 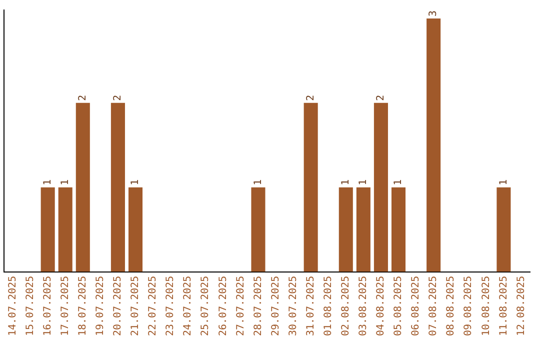 What do you see at coordinates (486, 306) in the screenshot?
I see `x-tick-label: 10.08.2025` at bounding box center [486, 306].